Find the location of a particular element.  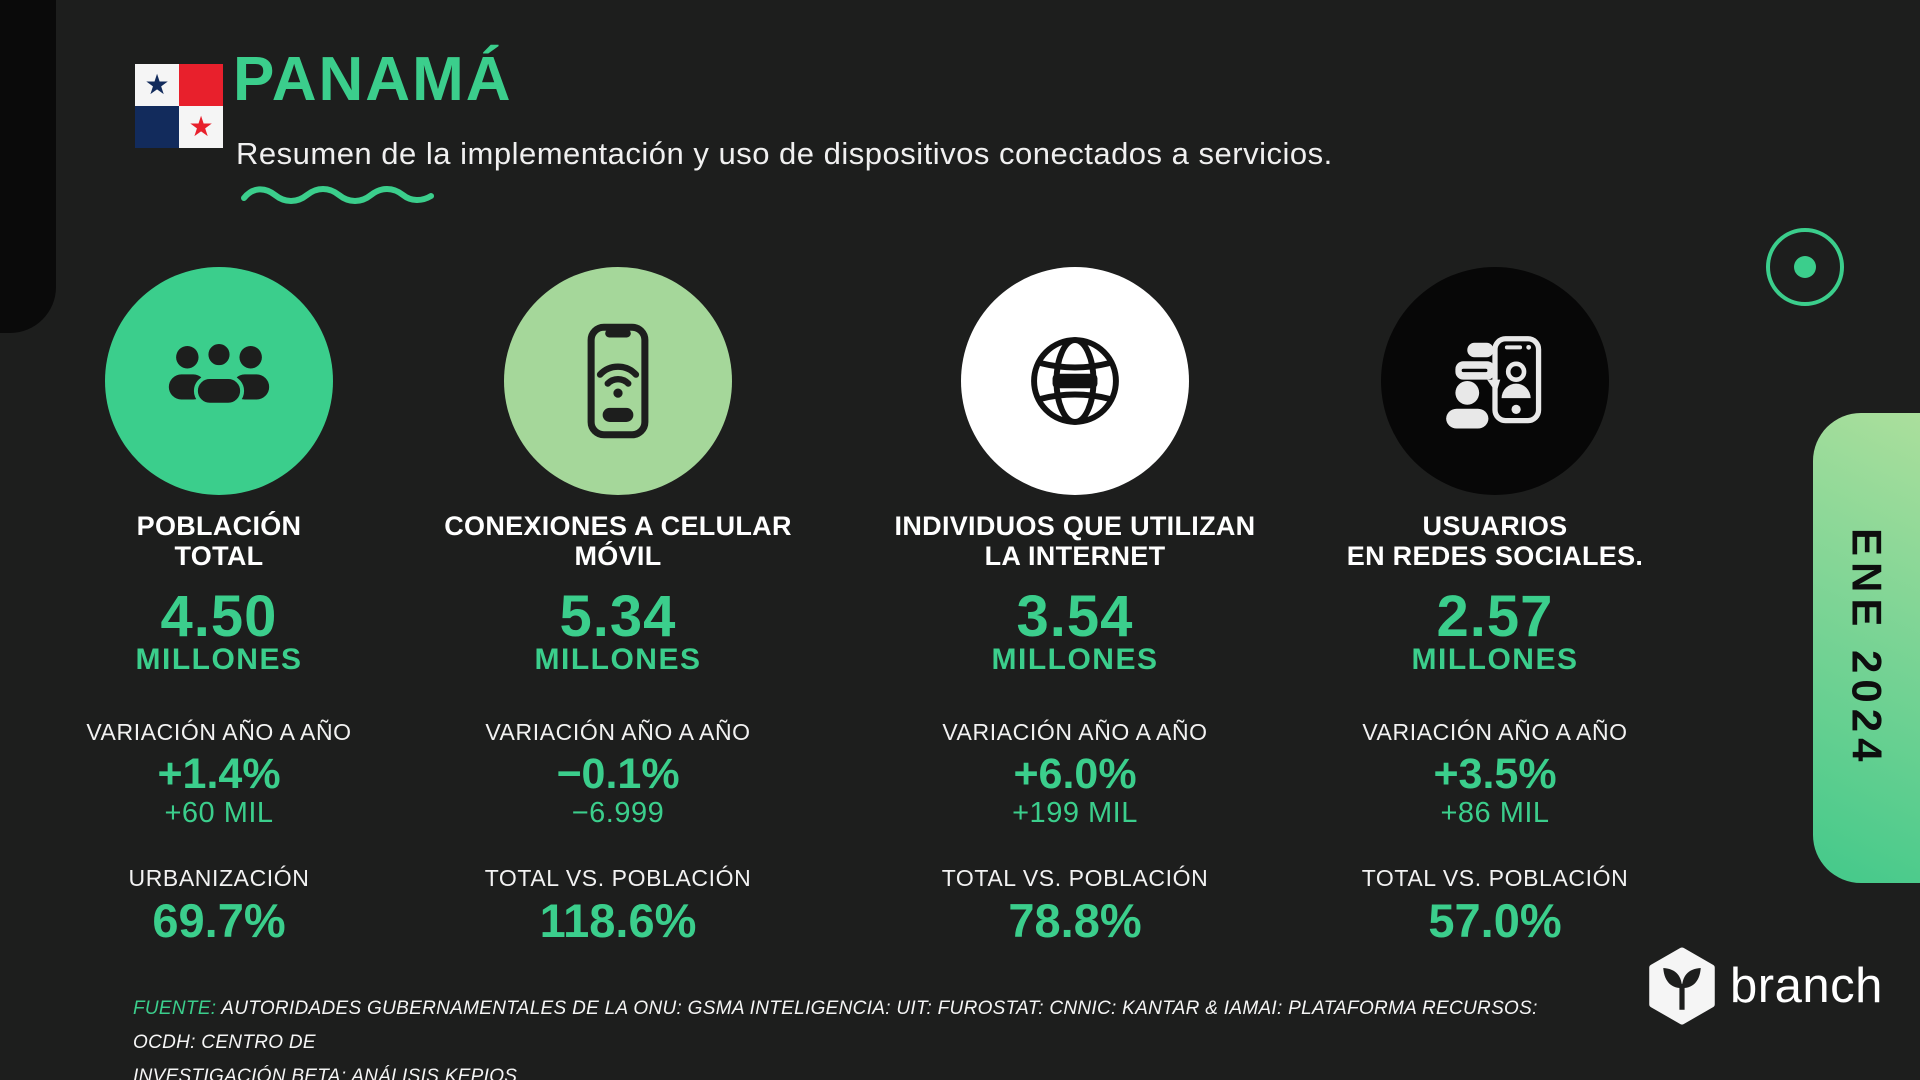

people-group-icon is located at coordinates (219, 373).